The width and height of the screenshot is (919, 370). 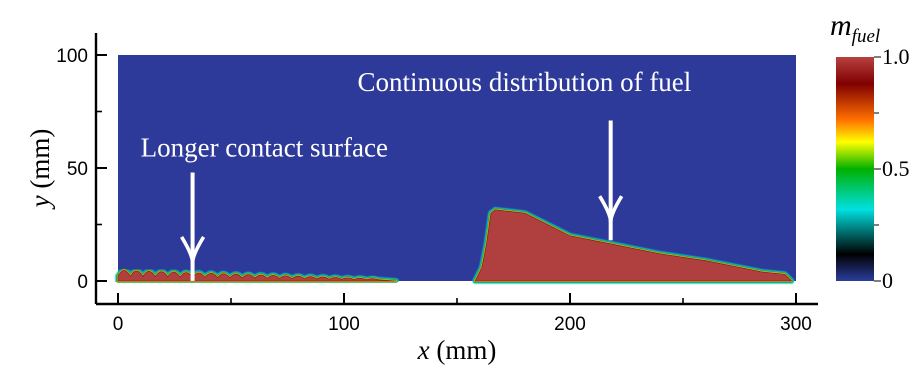 I want to click on y-tick-label-50: 50, so click(x=77, y=169).